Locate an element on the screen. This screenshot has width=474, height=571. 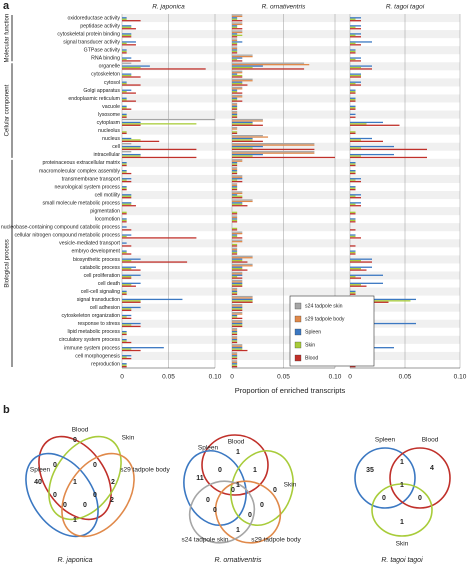
venn-caption: R. japonica is located at coordinates (74, 560).